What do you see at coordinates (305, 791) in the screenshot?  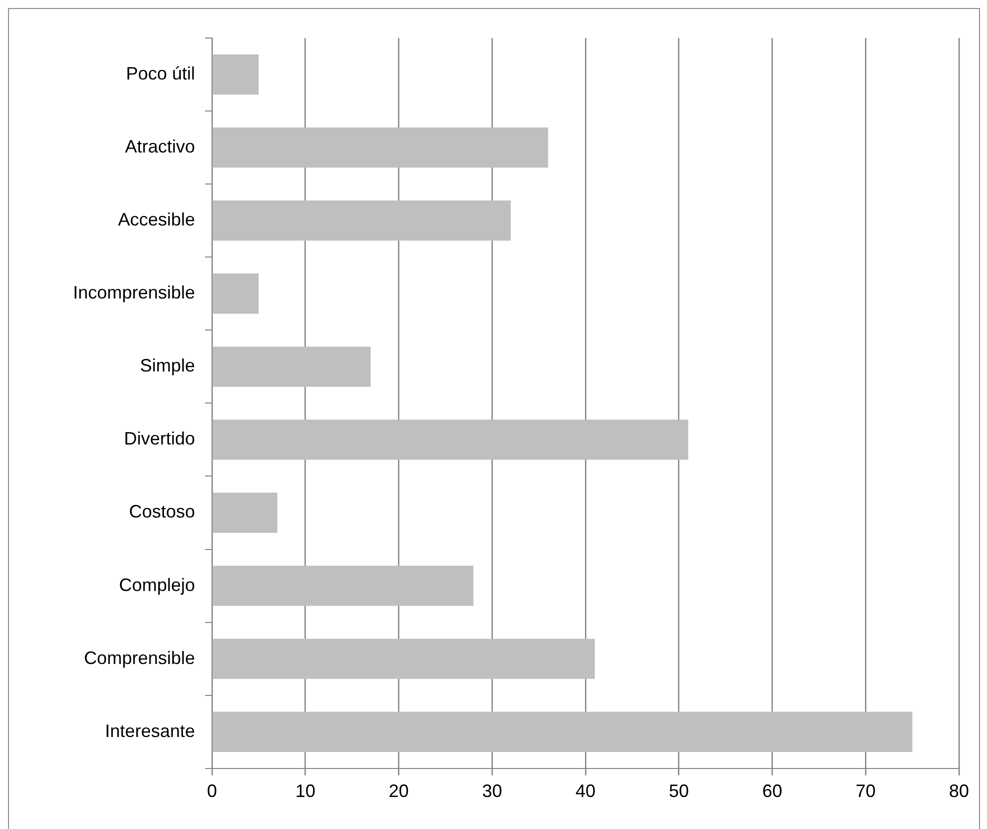 I see `x-tick-label: 10` at bounding box center [305, 791].